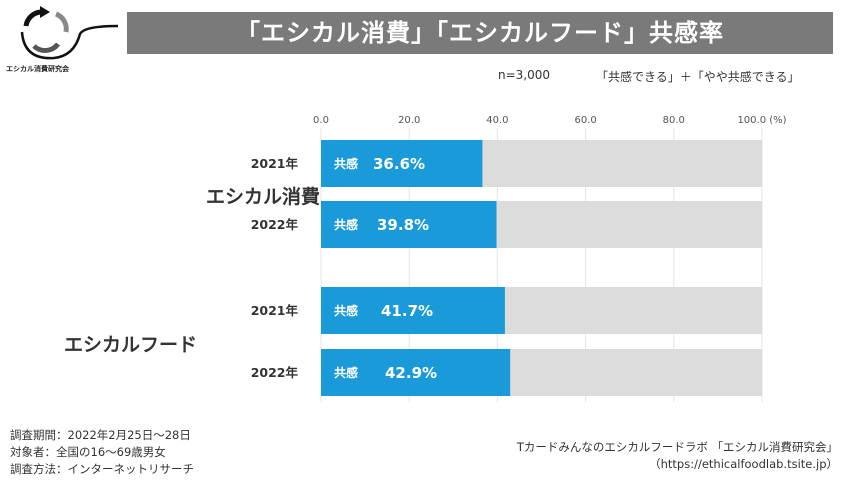 The width and height of the screenshot is (858, 482). I want to click on data-label: 36.6%, so click(399, 164).